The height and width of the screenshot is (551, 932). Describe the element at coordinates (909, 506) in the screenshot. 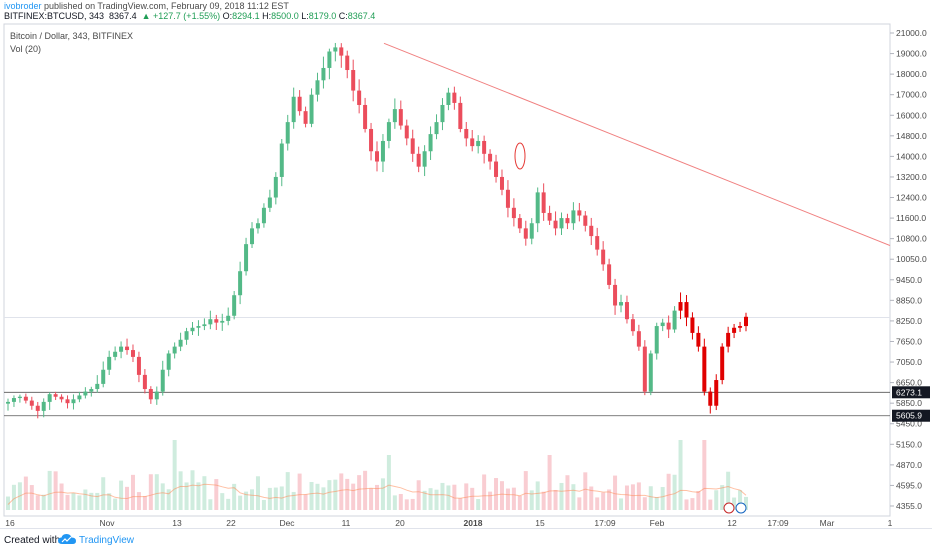

I see `y-tick-label: 4355.0` at that location.